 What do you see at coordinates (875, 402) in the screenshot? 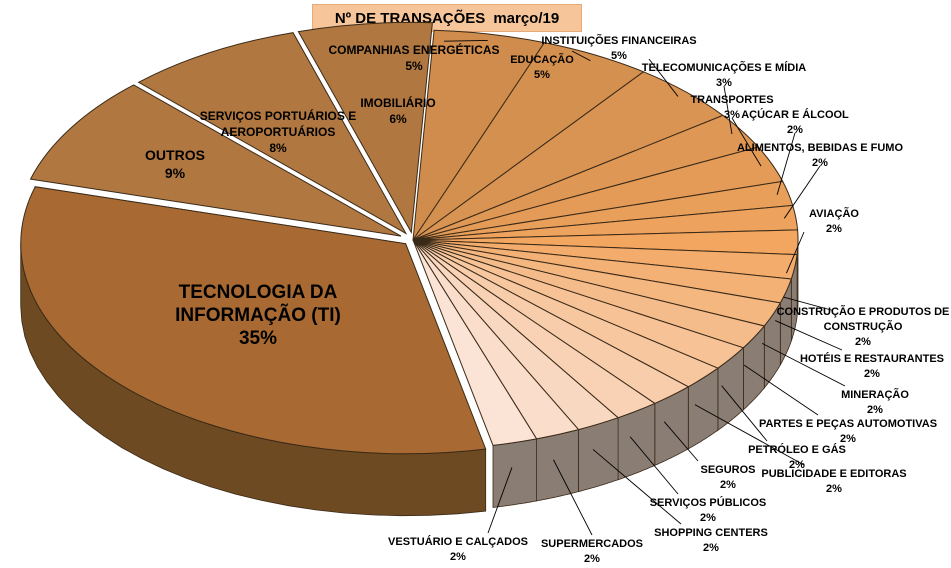
I see `slice-label-14: MINERAÇÃO 2%` at bounding box center [875, 402].